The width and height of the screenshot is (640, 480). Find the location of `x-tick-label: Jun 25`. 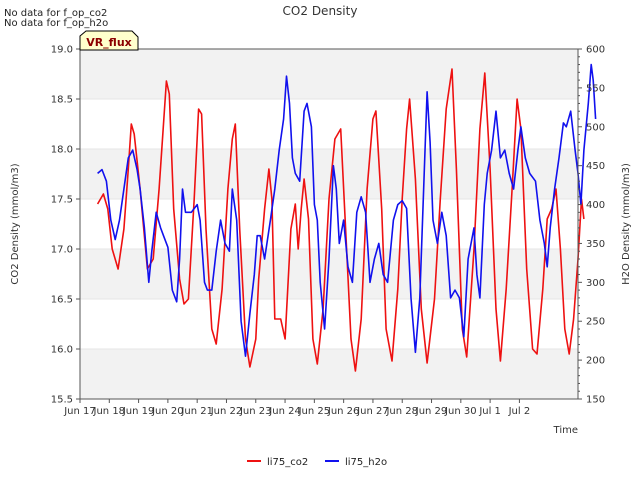

x-tick-label: Jun 25 is located at coordinates (314, 411).